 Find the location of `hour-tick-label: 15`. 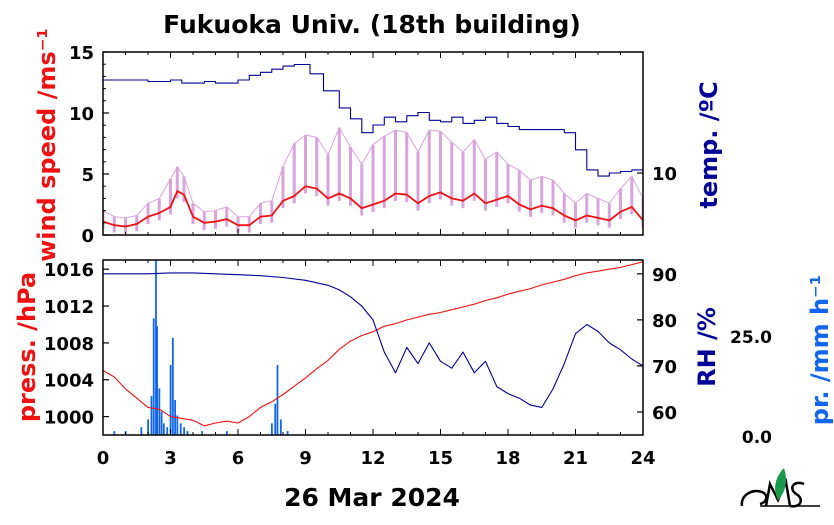

hour-tick-label: 15 is located at coordinates (440, 458).